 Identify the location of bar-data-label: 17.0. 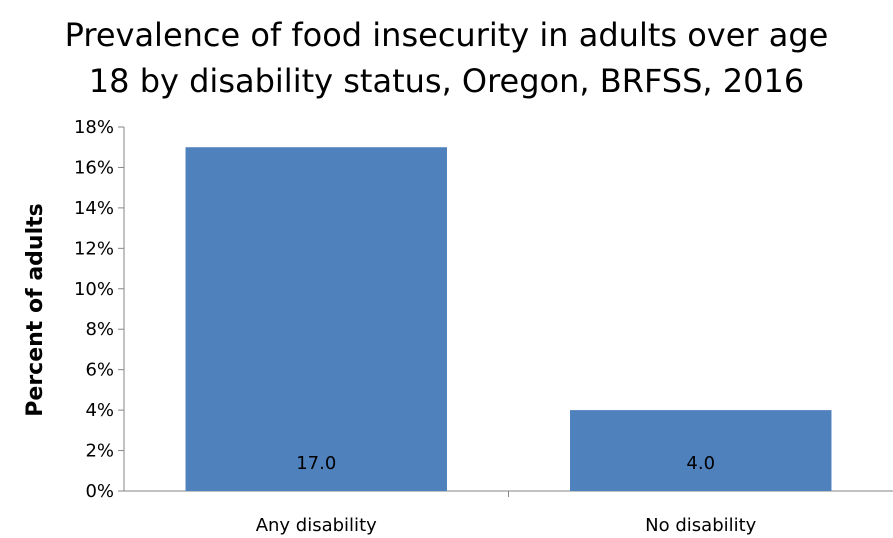
(316, 463).